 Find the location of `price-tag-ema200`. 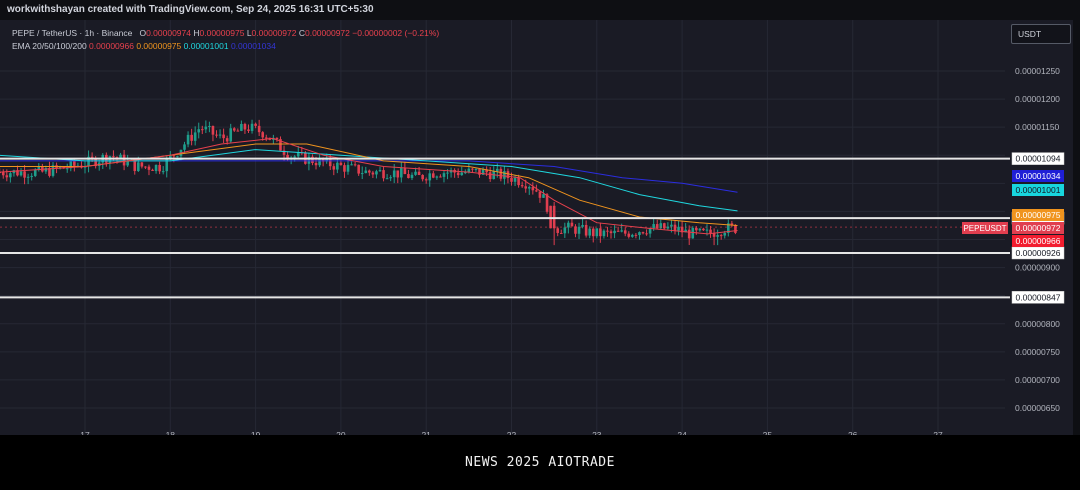

price-tag-ema200 is located at coordinates (1038, 176).